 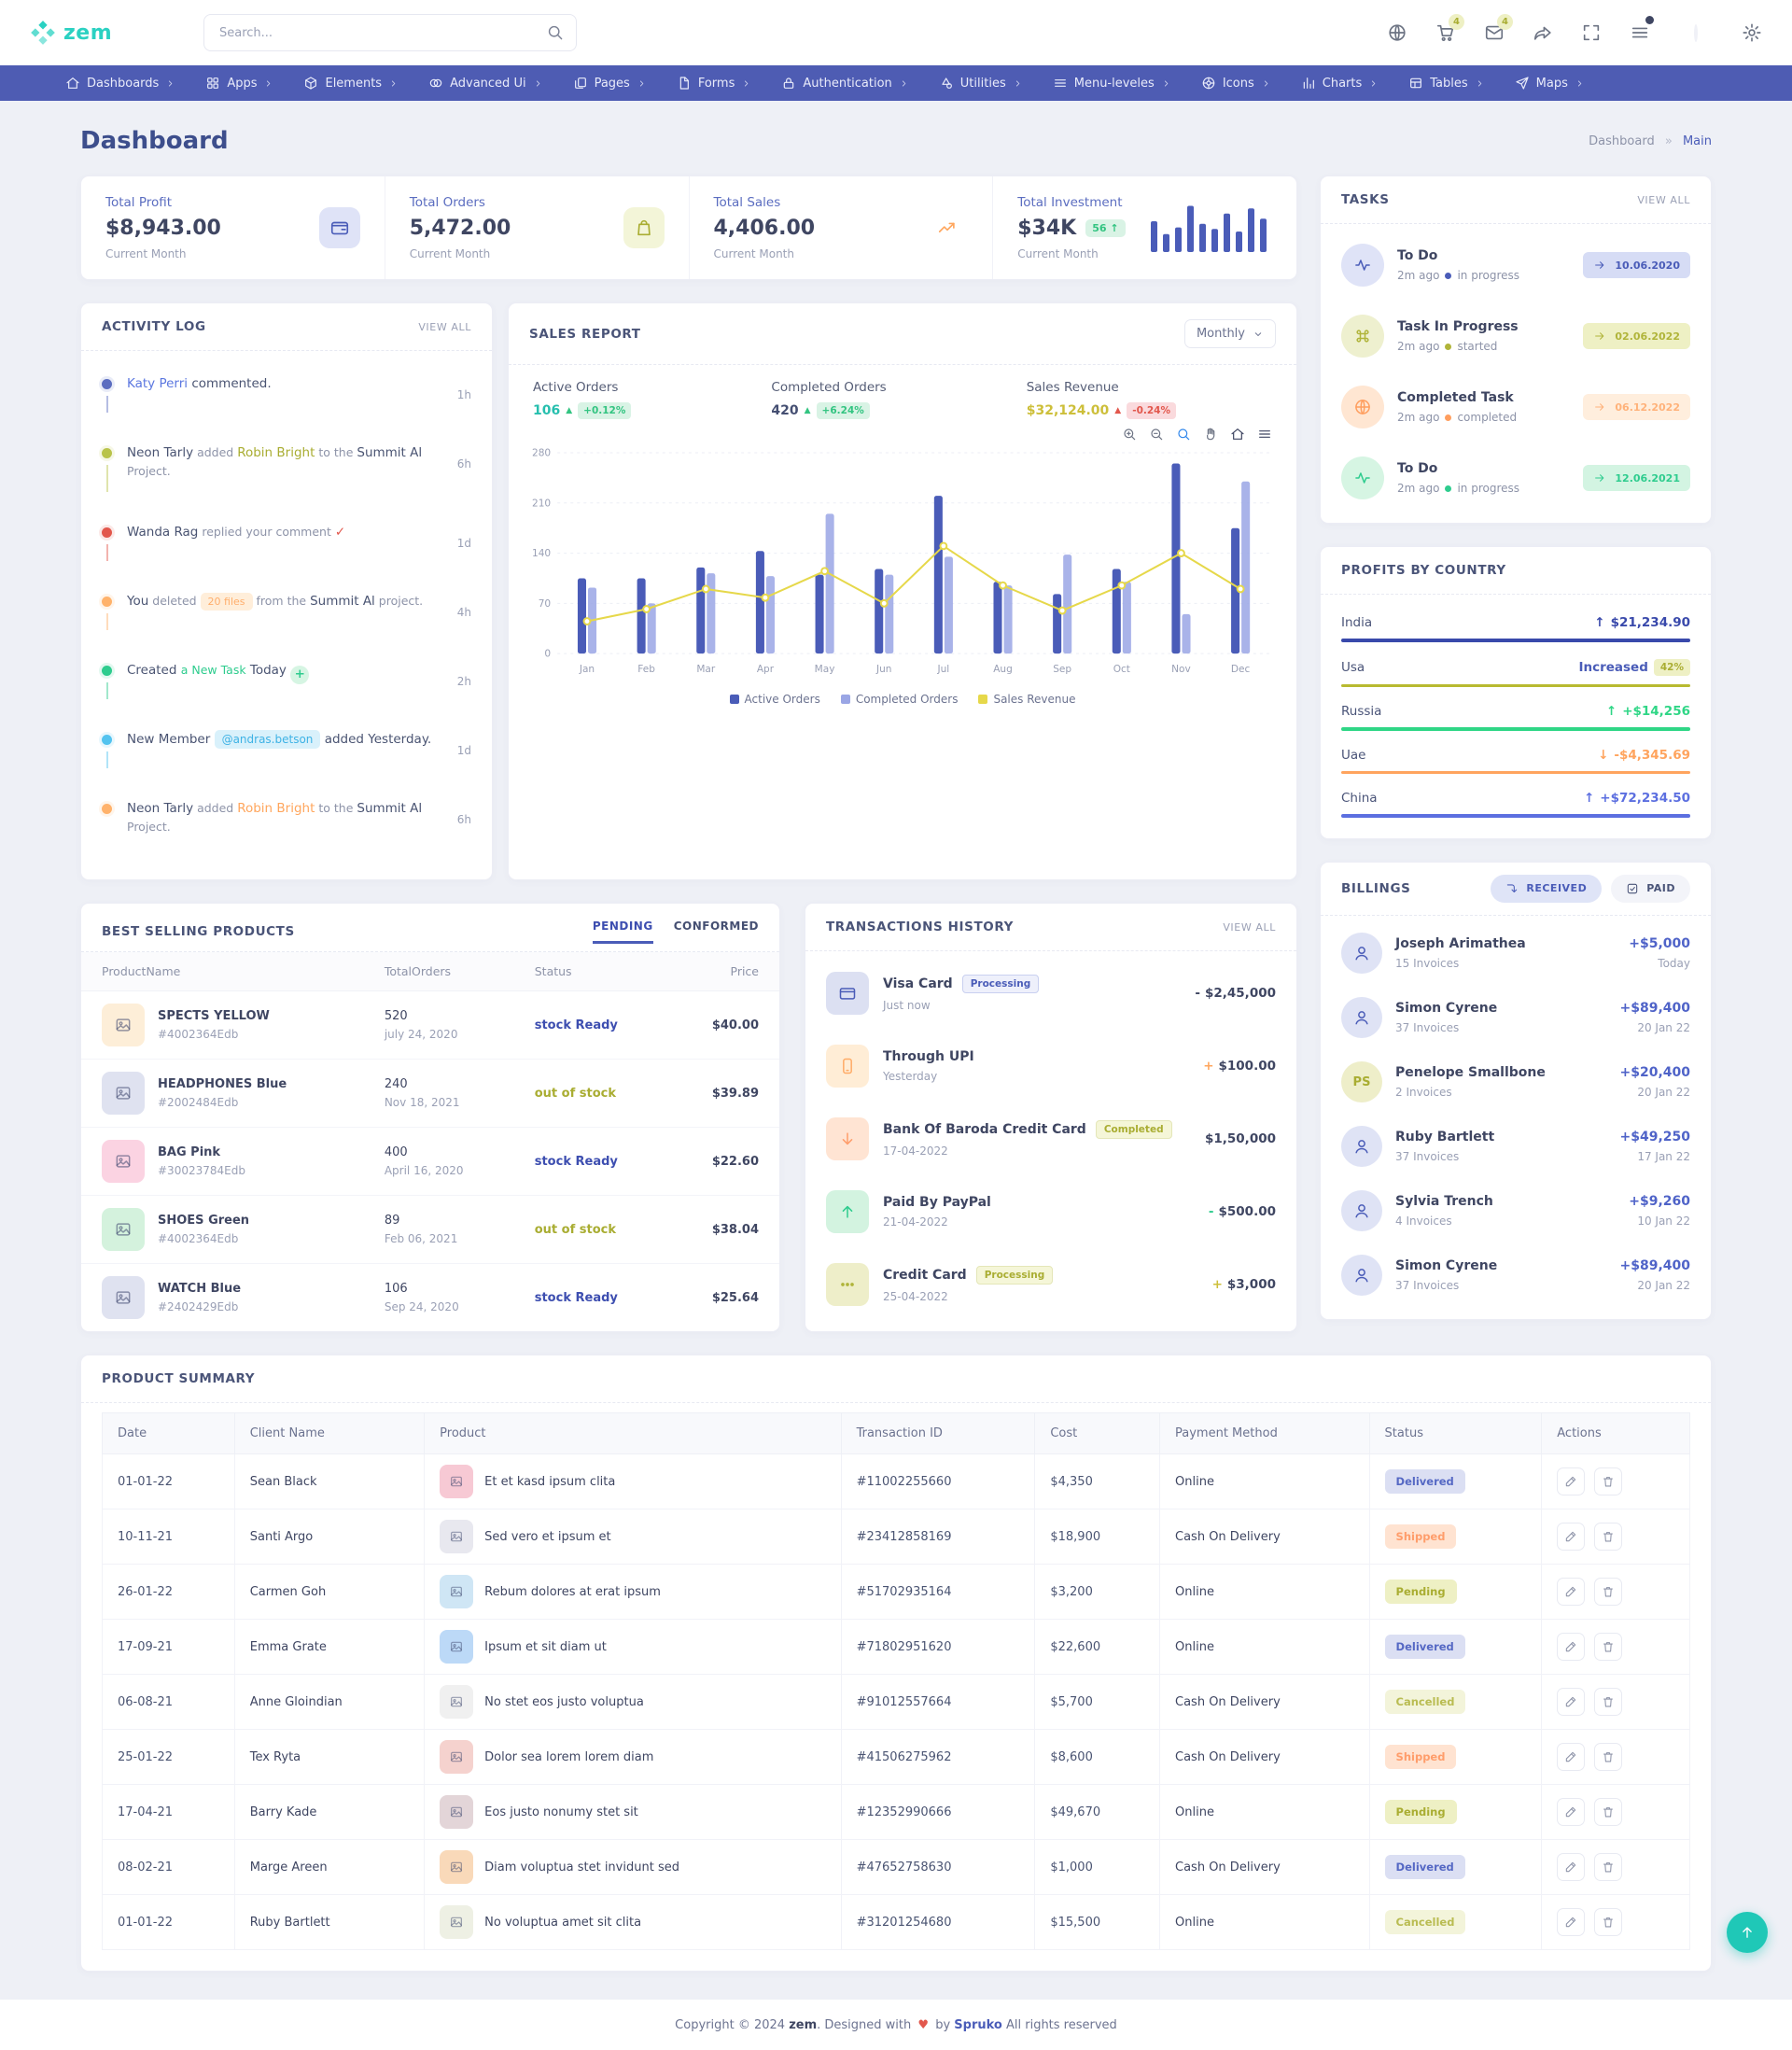 What do you see at coordinates (123, 84) in the screenshot?
I see `nav-item-label: Dashboards` at bounding box center [123, 84].